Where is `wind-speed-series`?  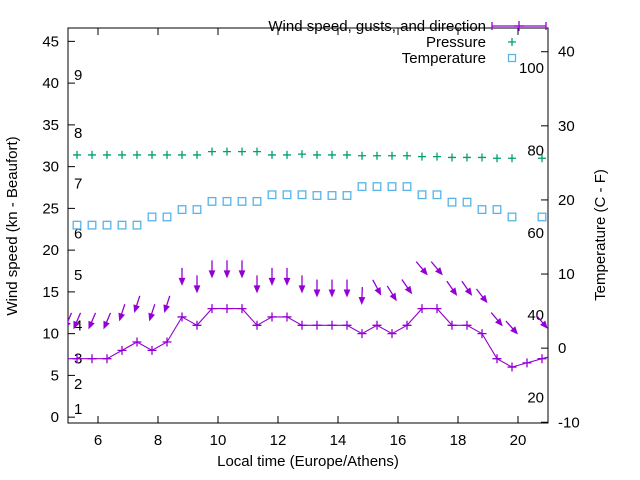 wind-speed-series is located at coordinates (308, 338).